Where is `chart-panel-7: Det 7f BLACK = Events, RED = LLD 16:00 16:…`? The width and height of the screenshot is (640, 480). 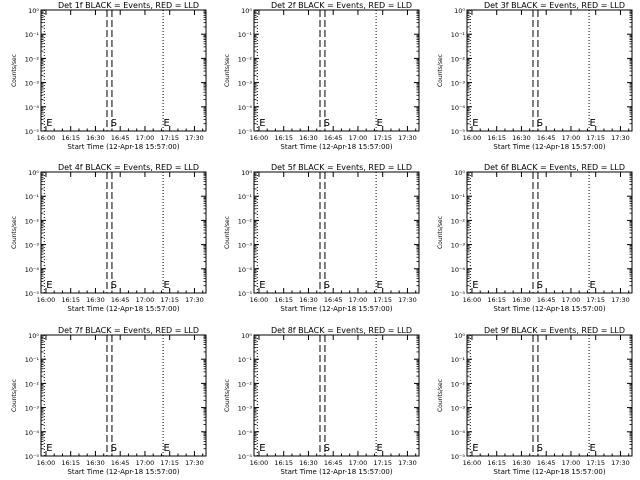 chart-panel-7: Det 7f BLACK = Events, RED = LLD 16:00 16:… is located at coordinates (109, 401).